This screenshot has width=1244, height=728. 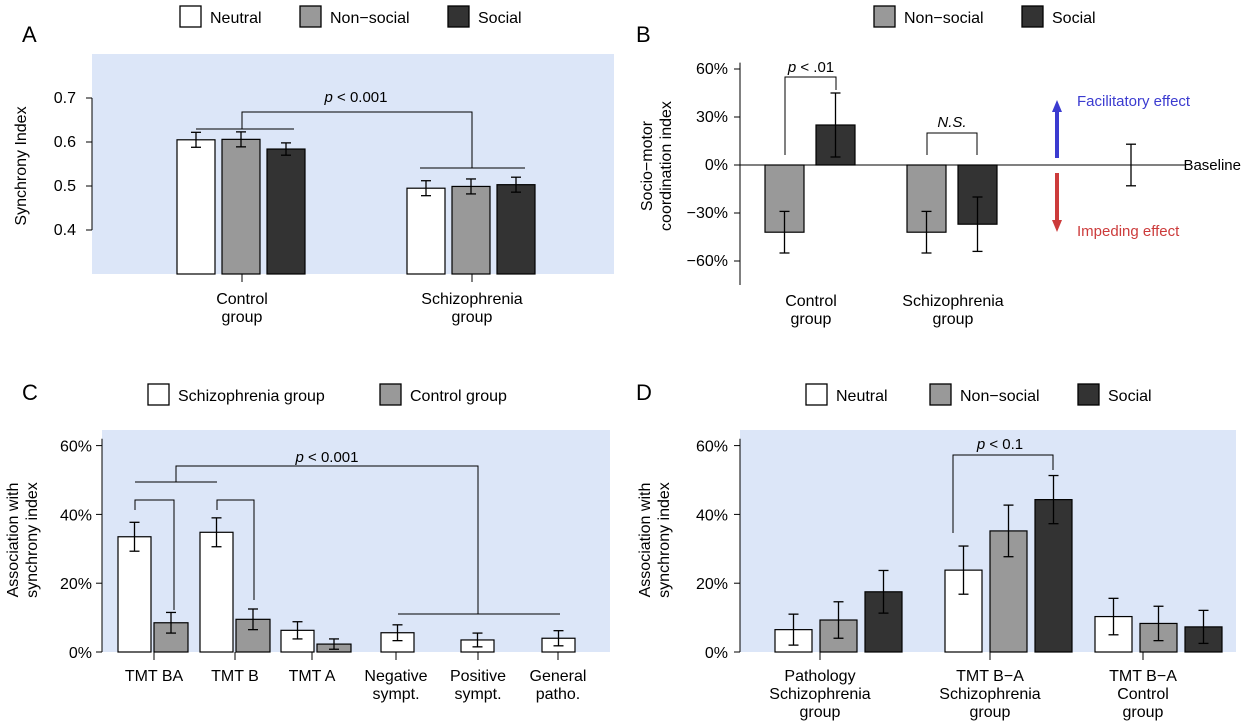 I want to click on bracket-b-control, so click(x=810, y=115).